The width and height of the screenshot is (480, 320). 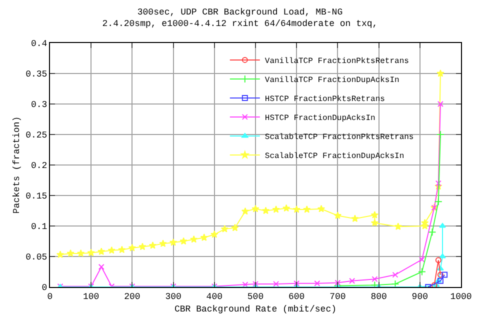 I want to click on chart-subtitle: 2.4.20smp, e1000-4.4.12 rxint 64/64moderate on txq,, so click(x=240, y=24).